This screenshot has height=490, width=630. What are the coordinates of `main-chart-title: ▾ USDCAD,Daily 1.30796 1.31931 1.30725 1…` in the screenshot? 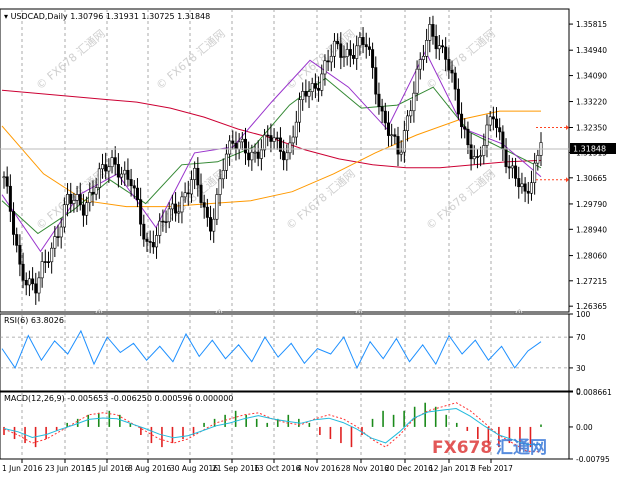 It's located at (107, 16).